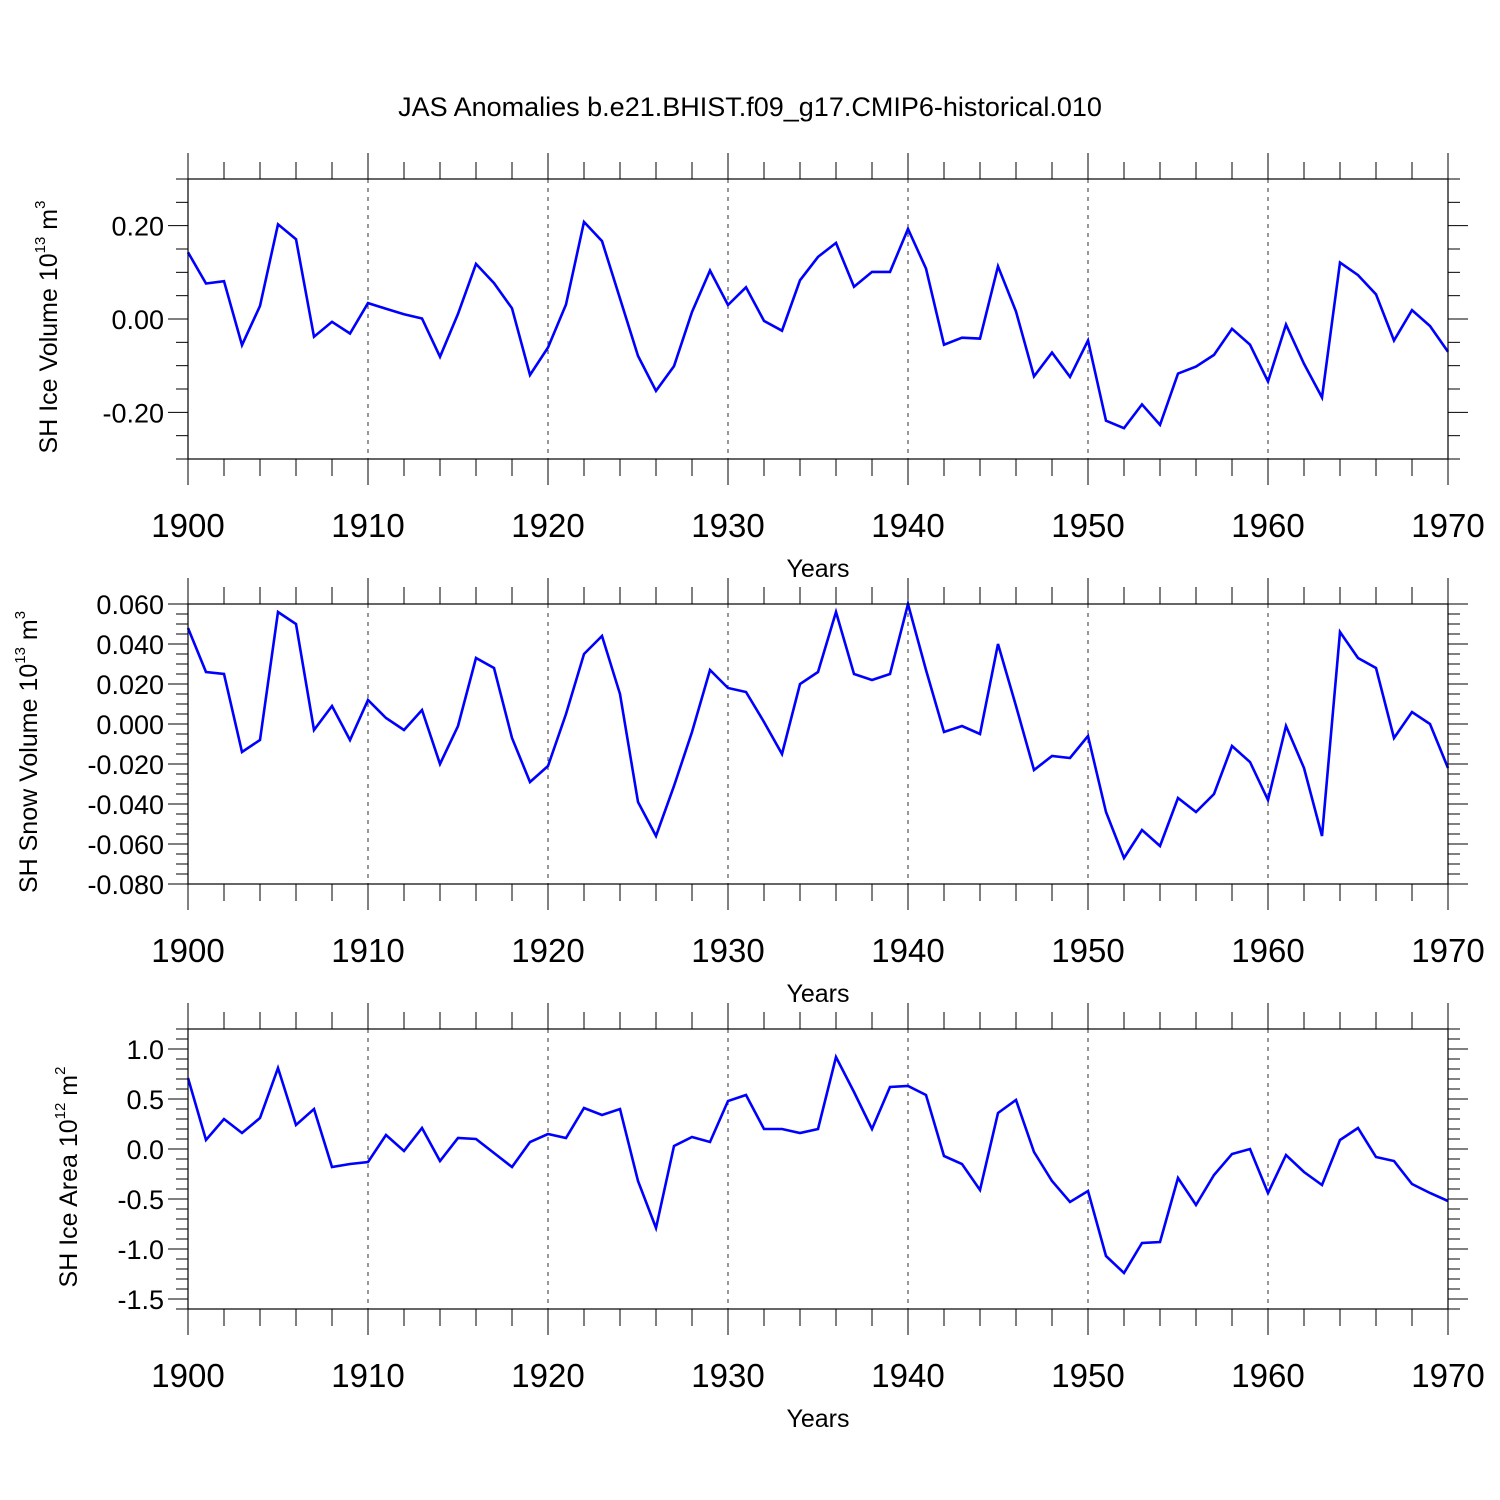  I want to click on y-tick-label: 0.000, so click(130, 725).